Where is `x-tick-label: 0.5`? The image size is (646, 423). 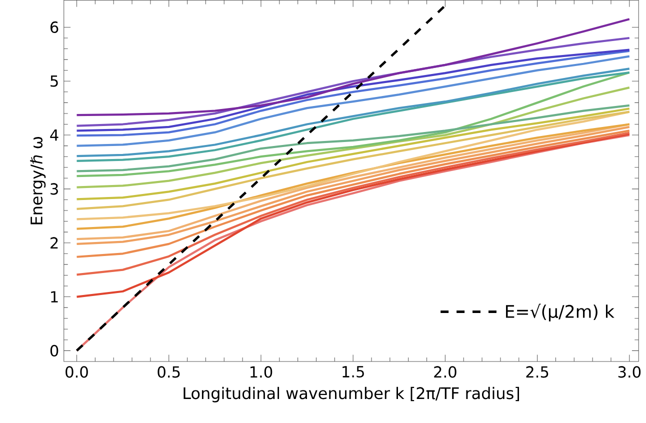
x-tick-label: 0.5 is located at coordinates (169, 372).